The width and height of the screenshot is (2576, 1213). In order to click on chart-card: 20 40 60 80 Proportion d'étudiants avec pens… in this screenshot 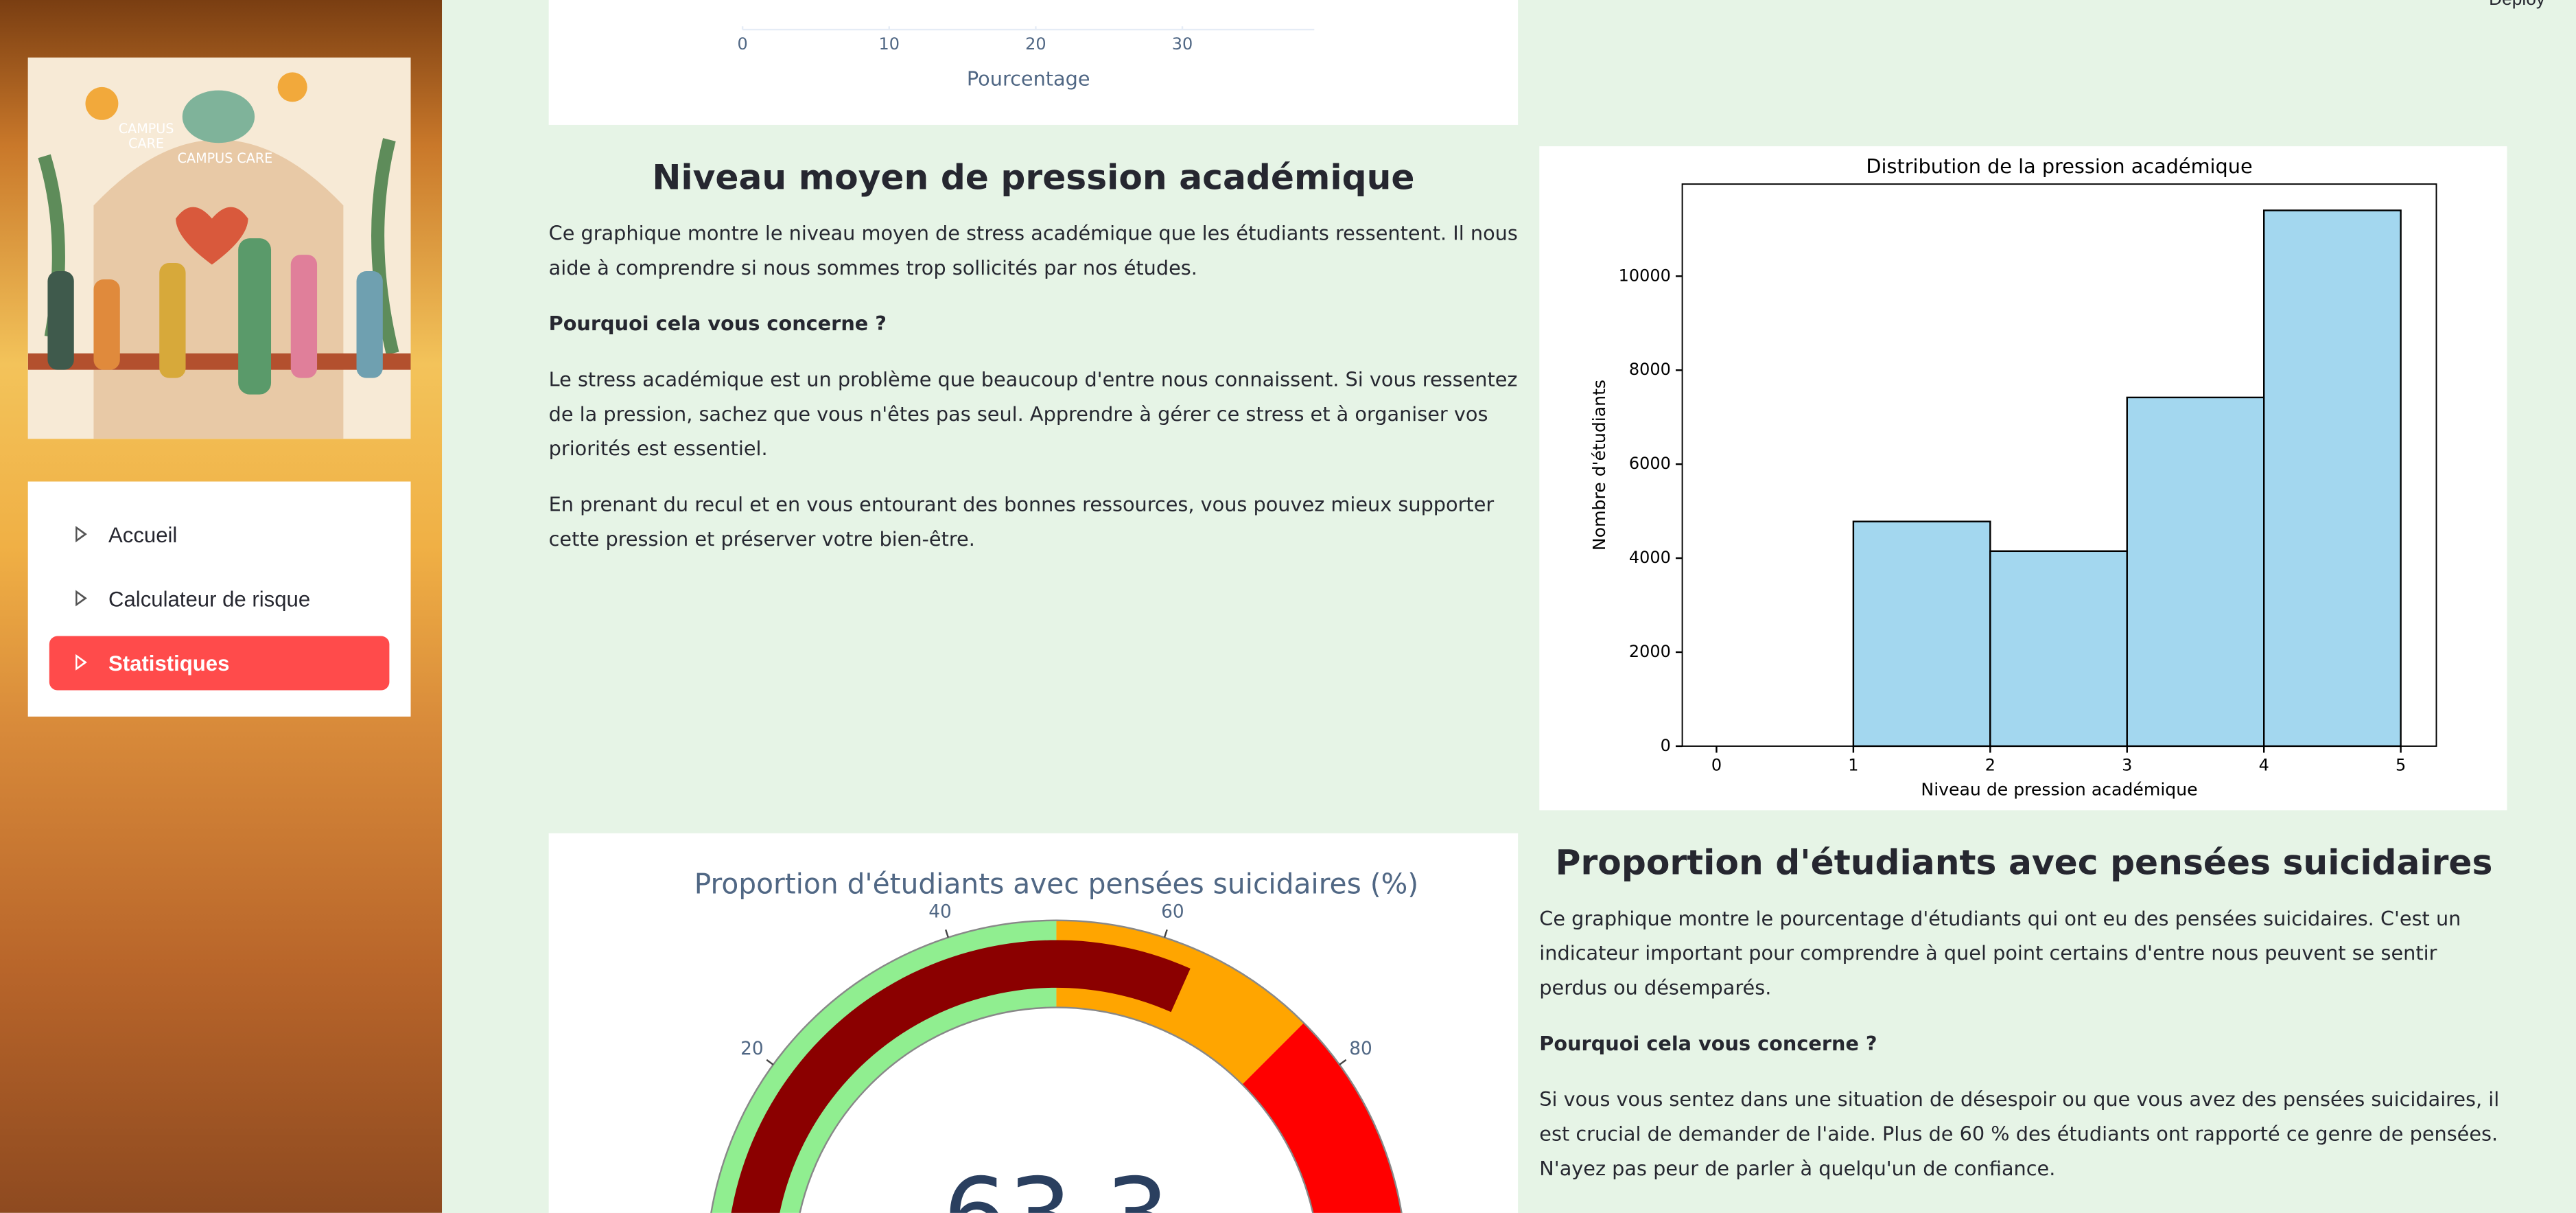, I will do `click(1033, 1023)`.